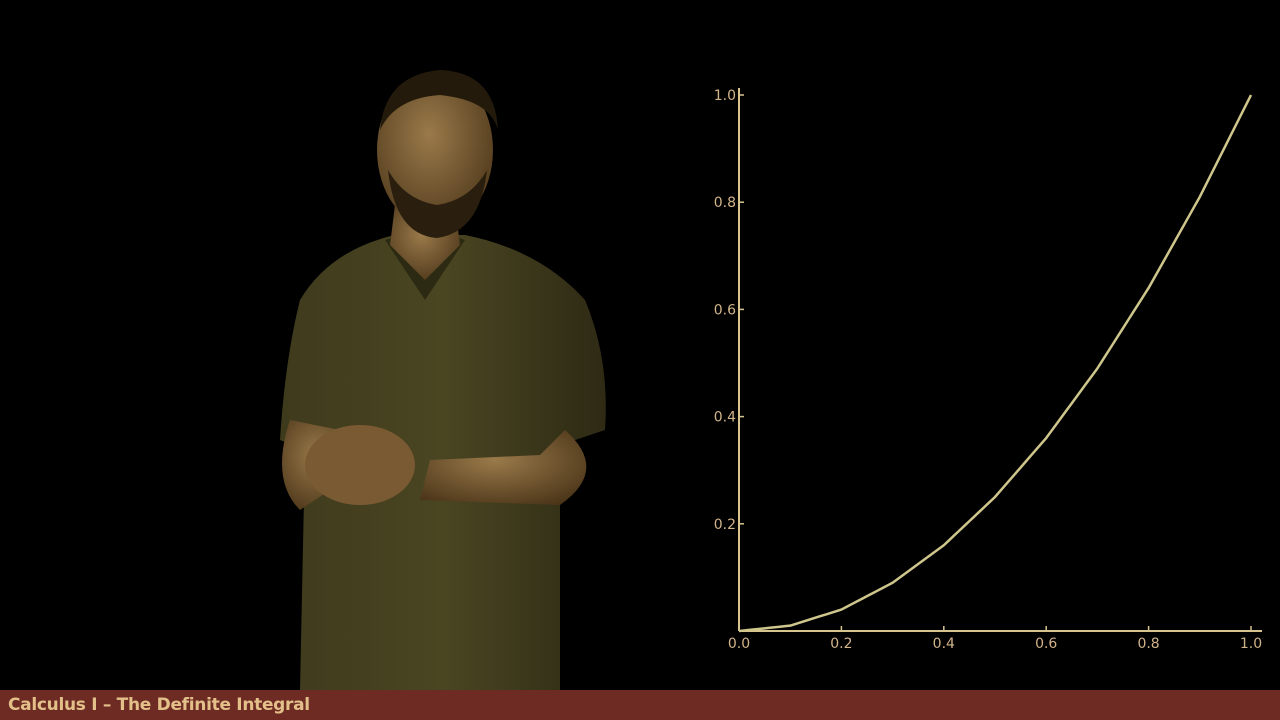  I want to click on y-tick-label: 0.4, so click(725, 418).